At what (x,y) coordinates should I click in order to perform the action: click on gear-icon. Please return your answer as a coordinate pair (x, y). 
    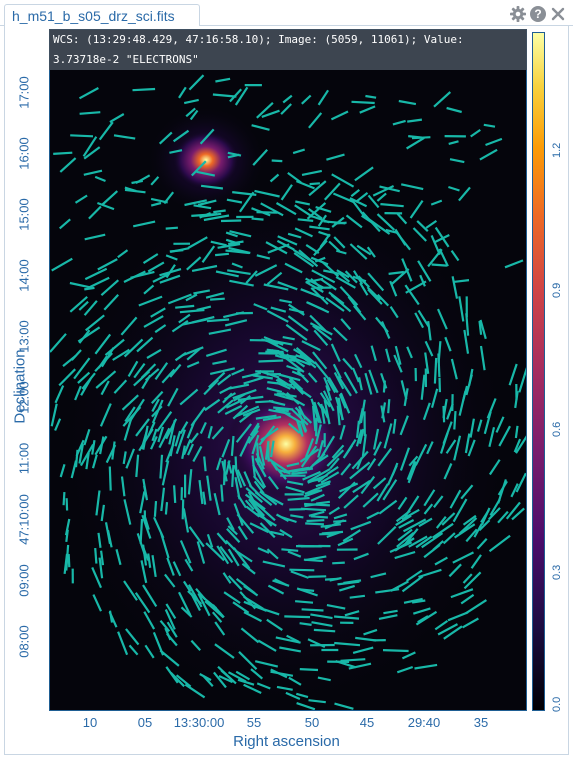
    Looking at the image, I should click on (518, 14).